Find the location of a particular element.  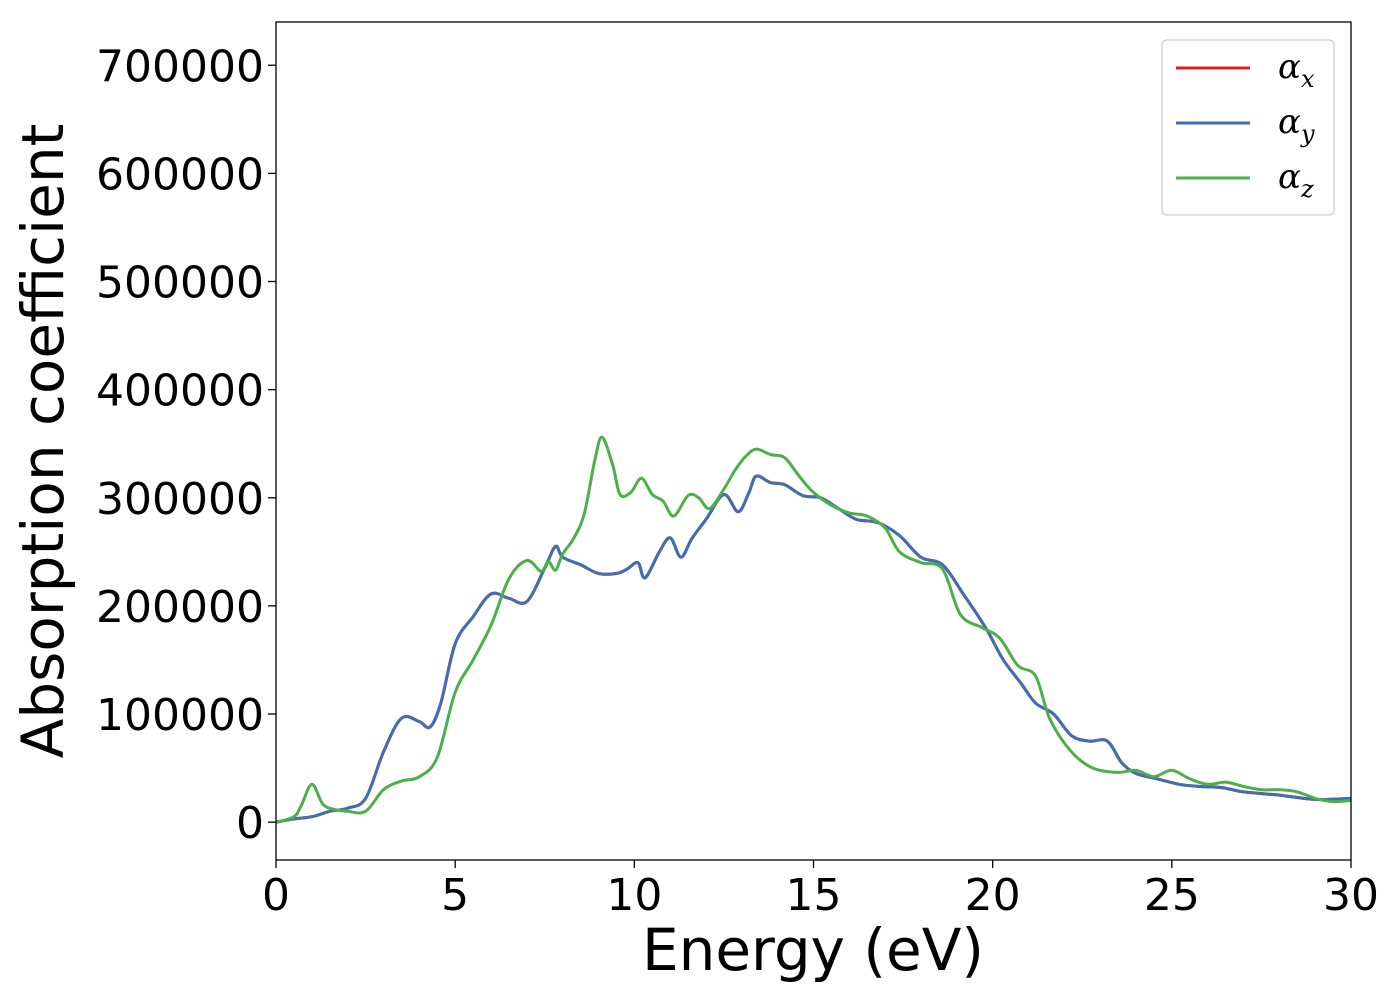

x-axis-ticks: 0 5 10 15 20 25 30 is located at coordinates (820, 890).